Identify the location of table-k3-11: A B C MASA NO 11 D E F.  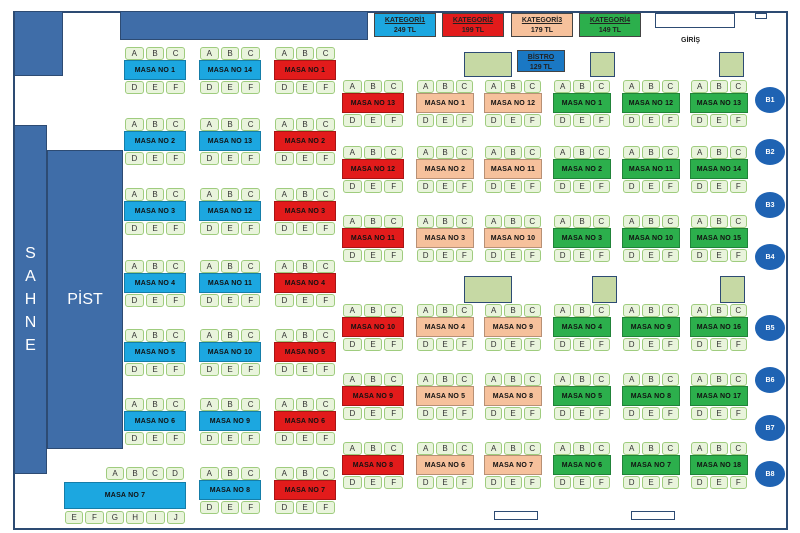
(513, 169).